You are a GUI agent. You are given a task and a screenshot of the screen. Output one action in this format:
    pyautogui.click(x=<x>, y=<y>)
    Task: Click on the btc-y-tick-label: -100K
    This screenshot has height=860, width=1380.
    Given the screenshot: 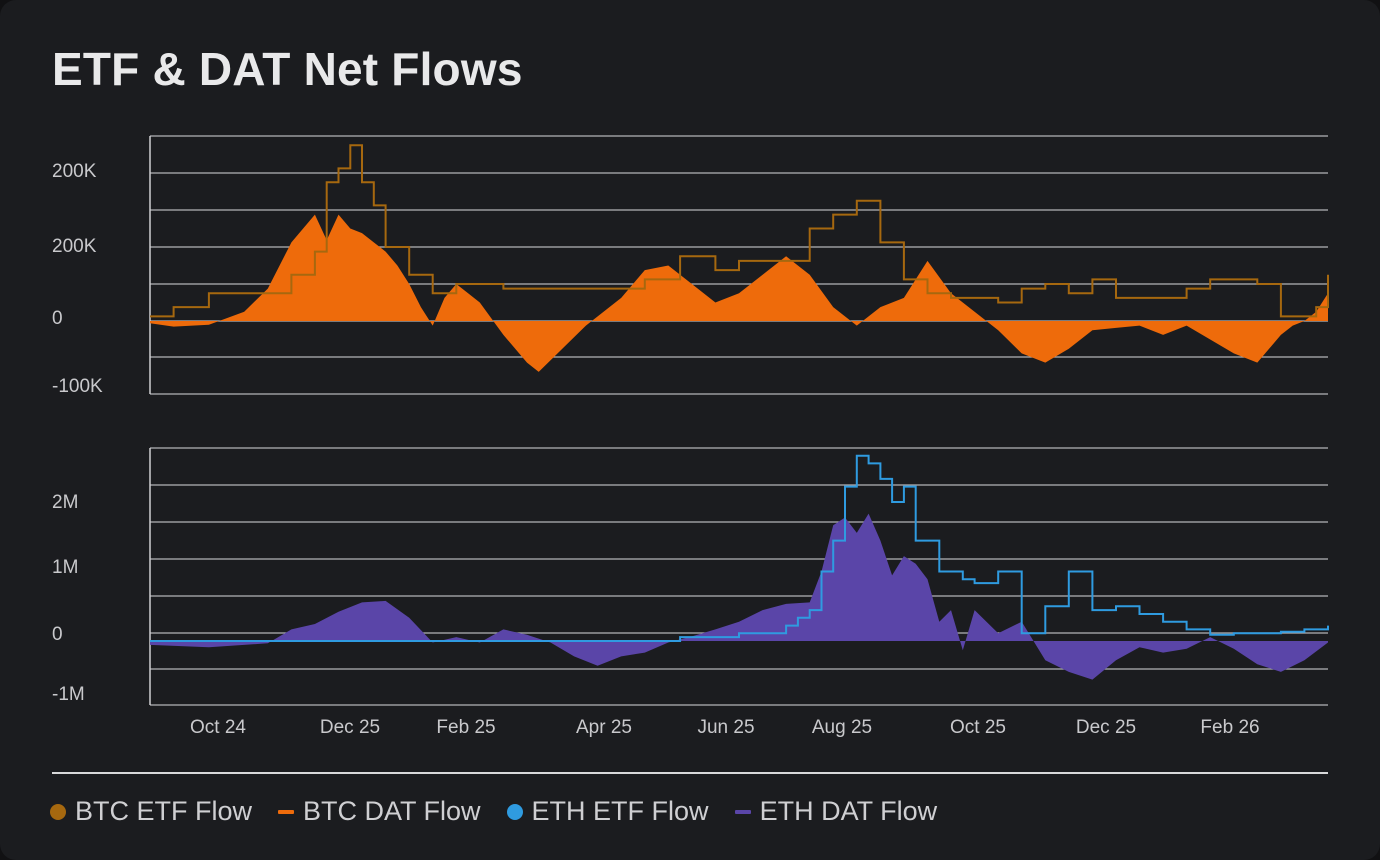 What is the action you would take?
    pyautogui.click(x=77, y=386)
    